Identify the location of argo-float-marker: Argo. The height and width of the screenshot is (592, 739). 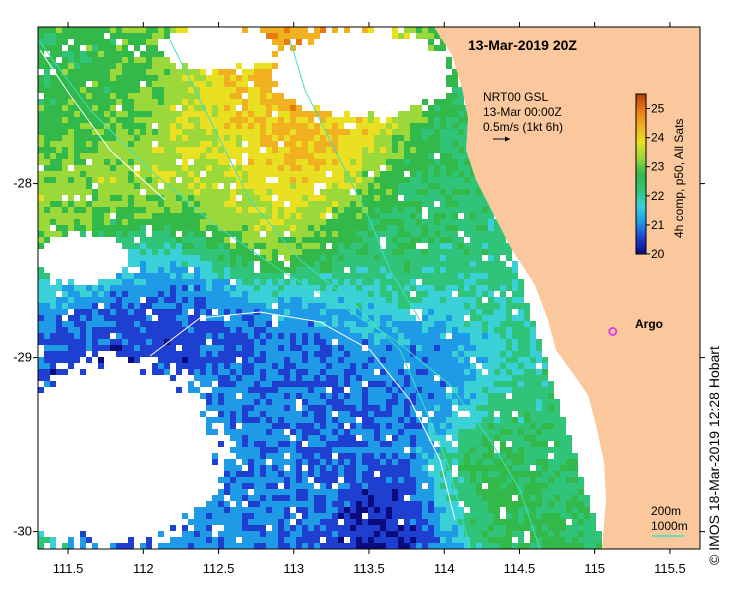
(635, 326).